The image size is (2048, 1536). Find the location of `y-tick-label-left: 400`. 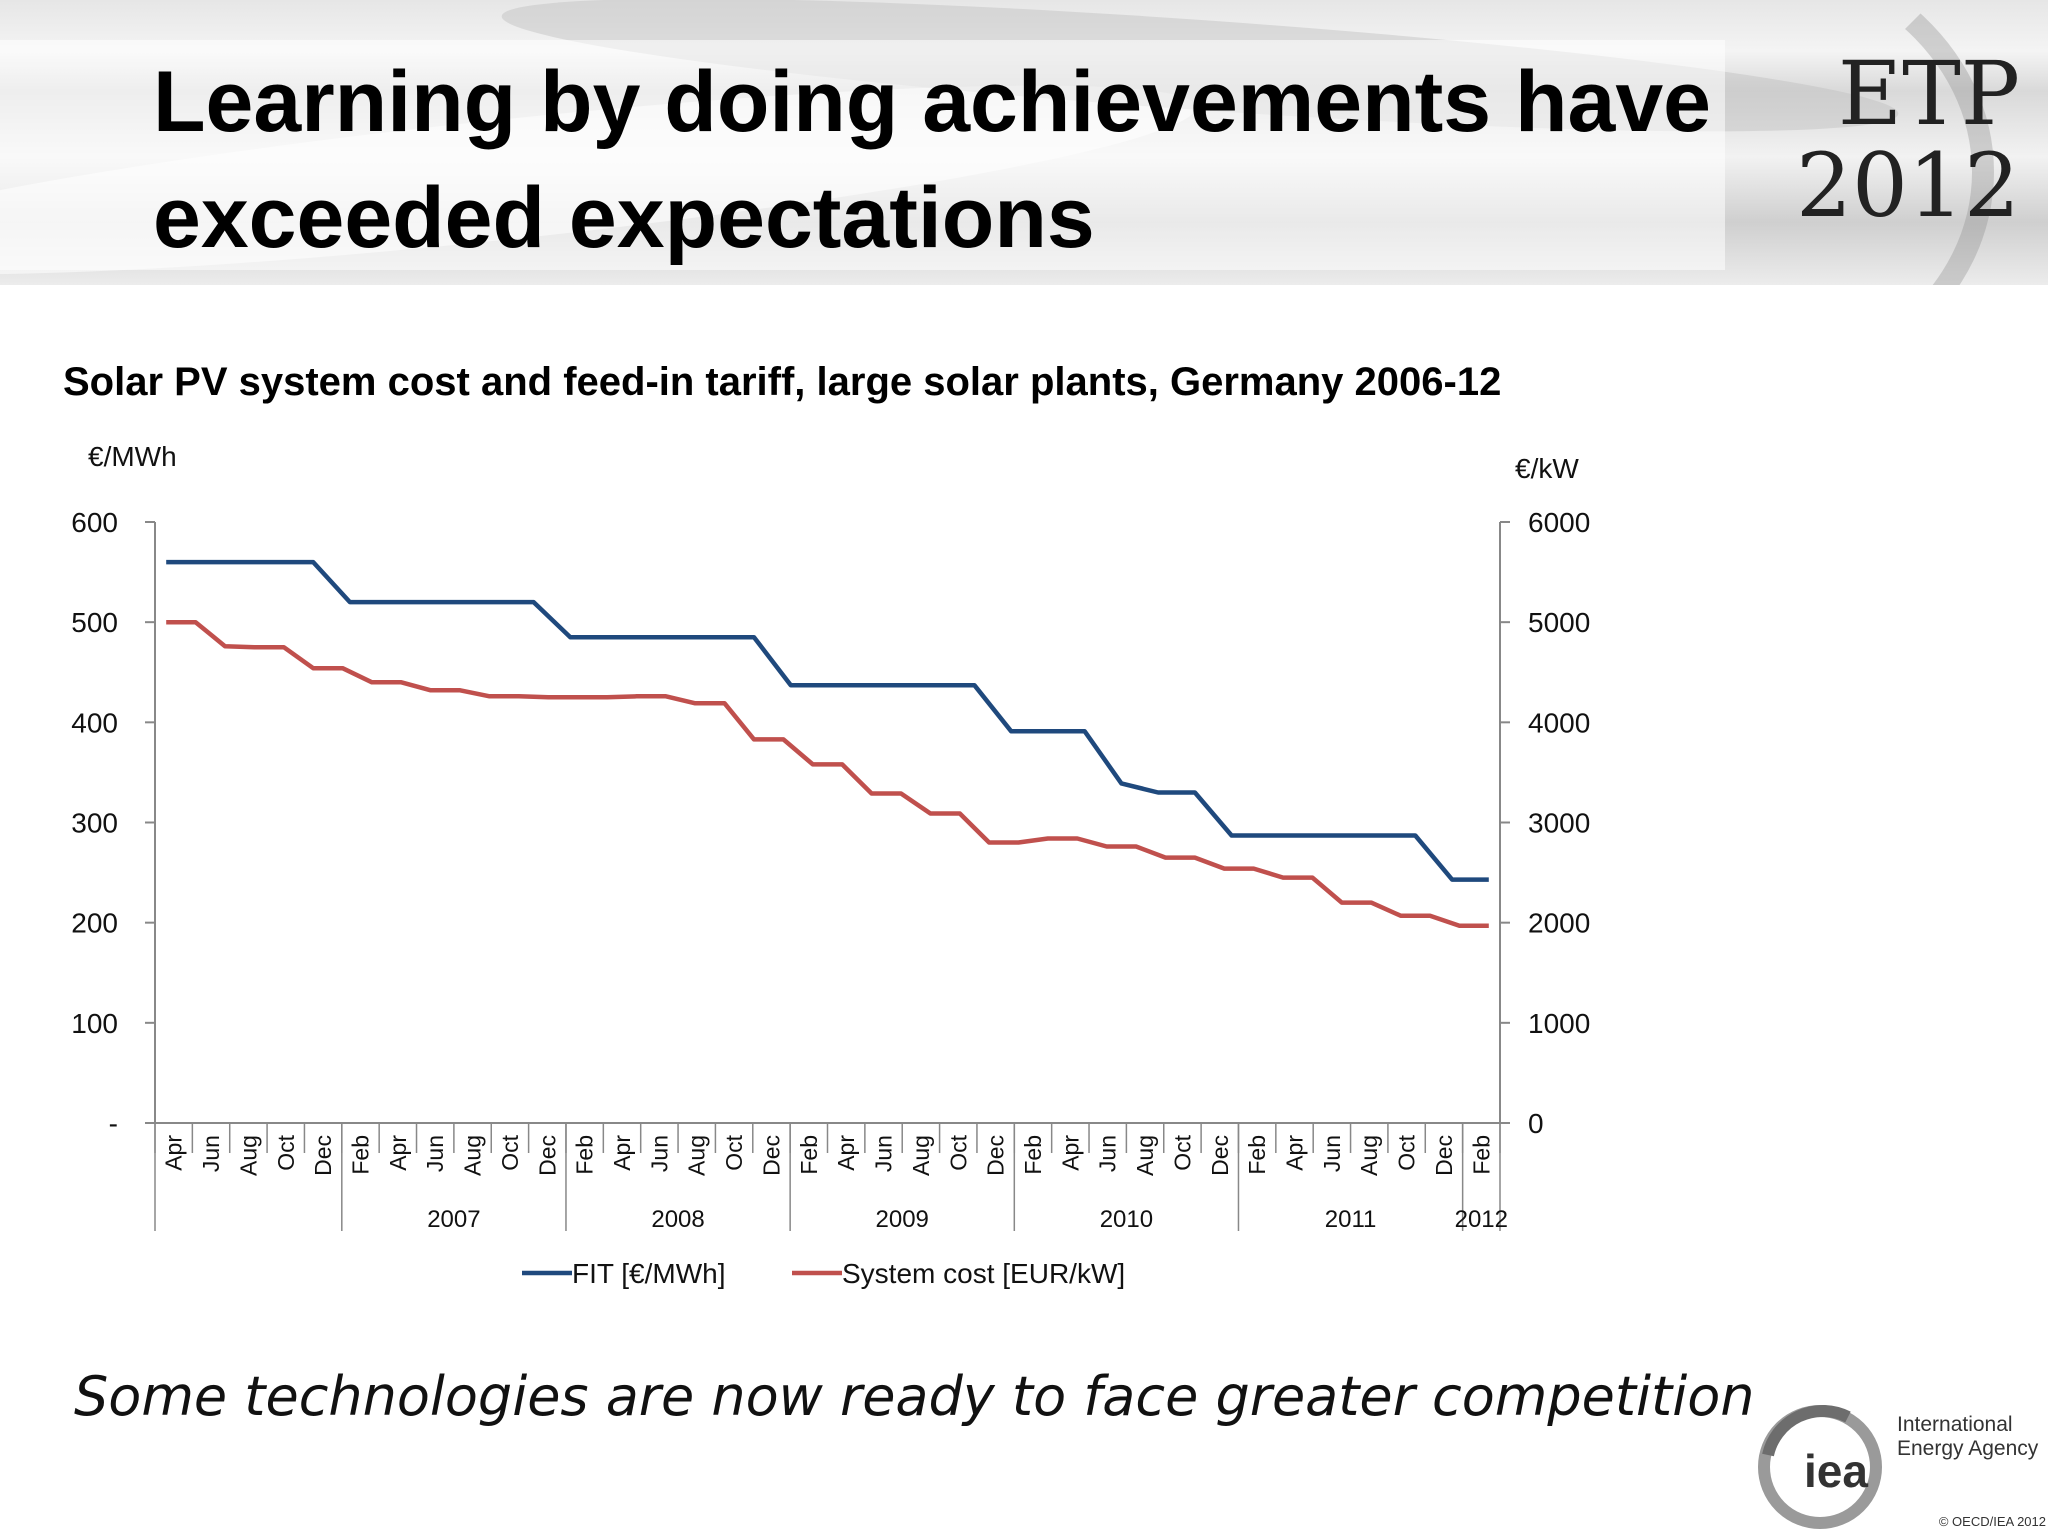

y-tick-label-left: 400 is located at coordinates (94, 722).